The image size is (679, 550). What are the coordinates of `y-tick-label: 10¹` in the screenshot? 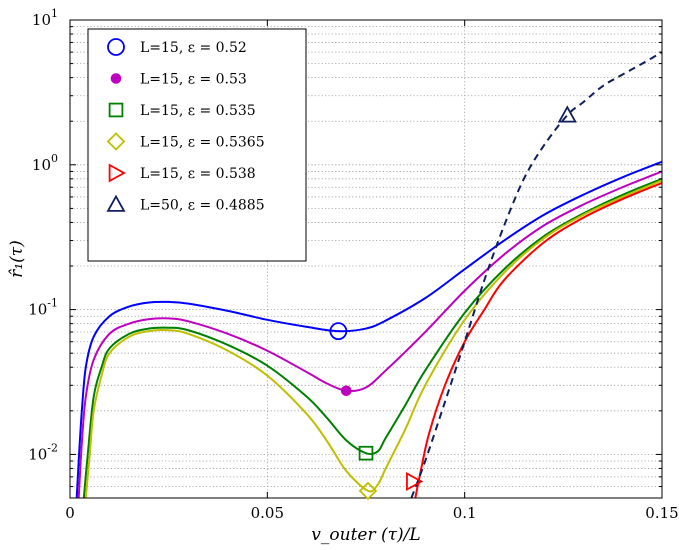 It's located at (45, 18).